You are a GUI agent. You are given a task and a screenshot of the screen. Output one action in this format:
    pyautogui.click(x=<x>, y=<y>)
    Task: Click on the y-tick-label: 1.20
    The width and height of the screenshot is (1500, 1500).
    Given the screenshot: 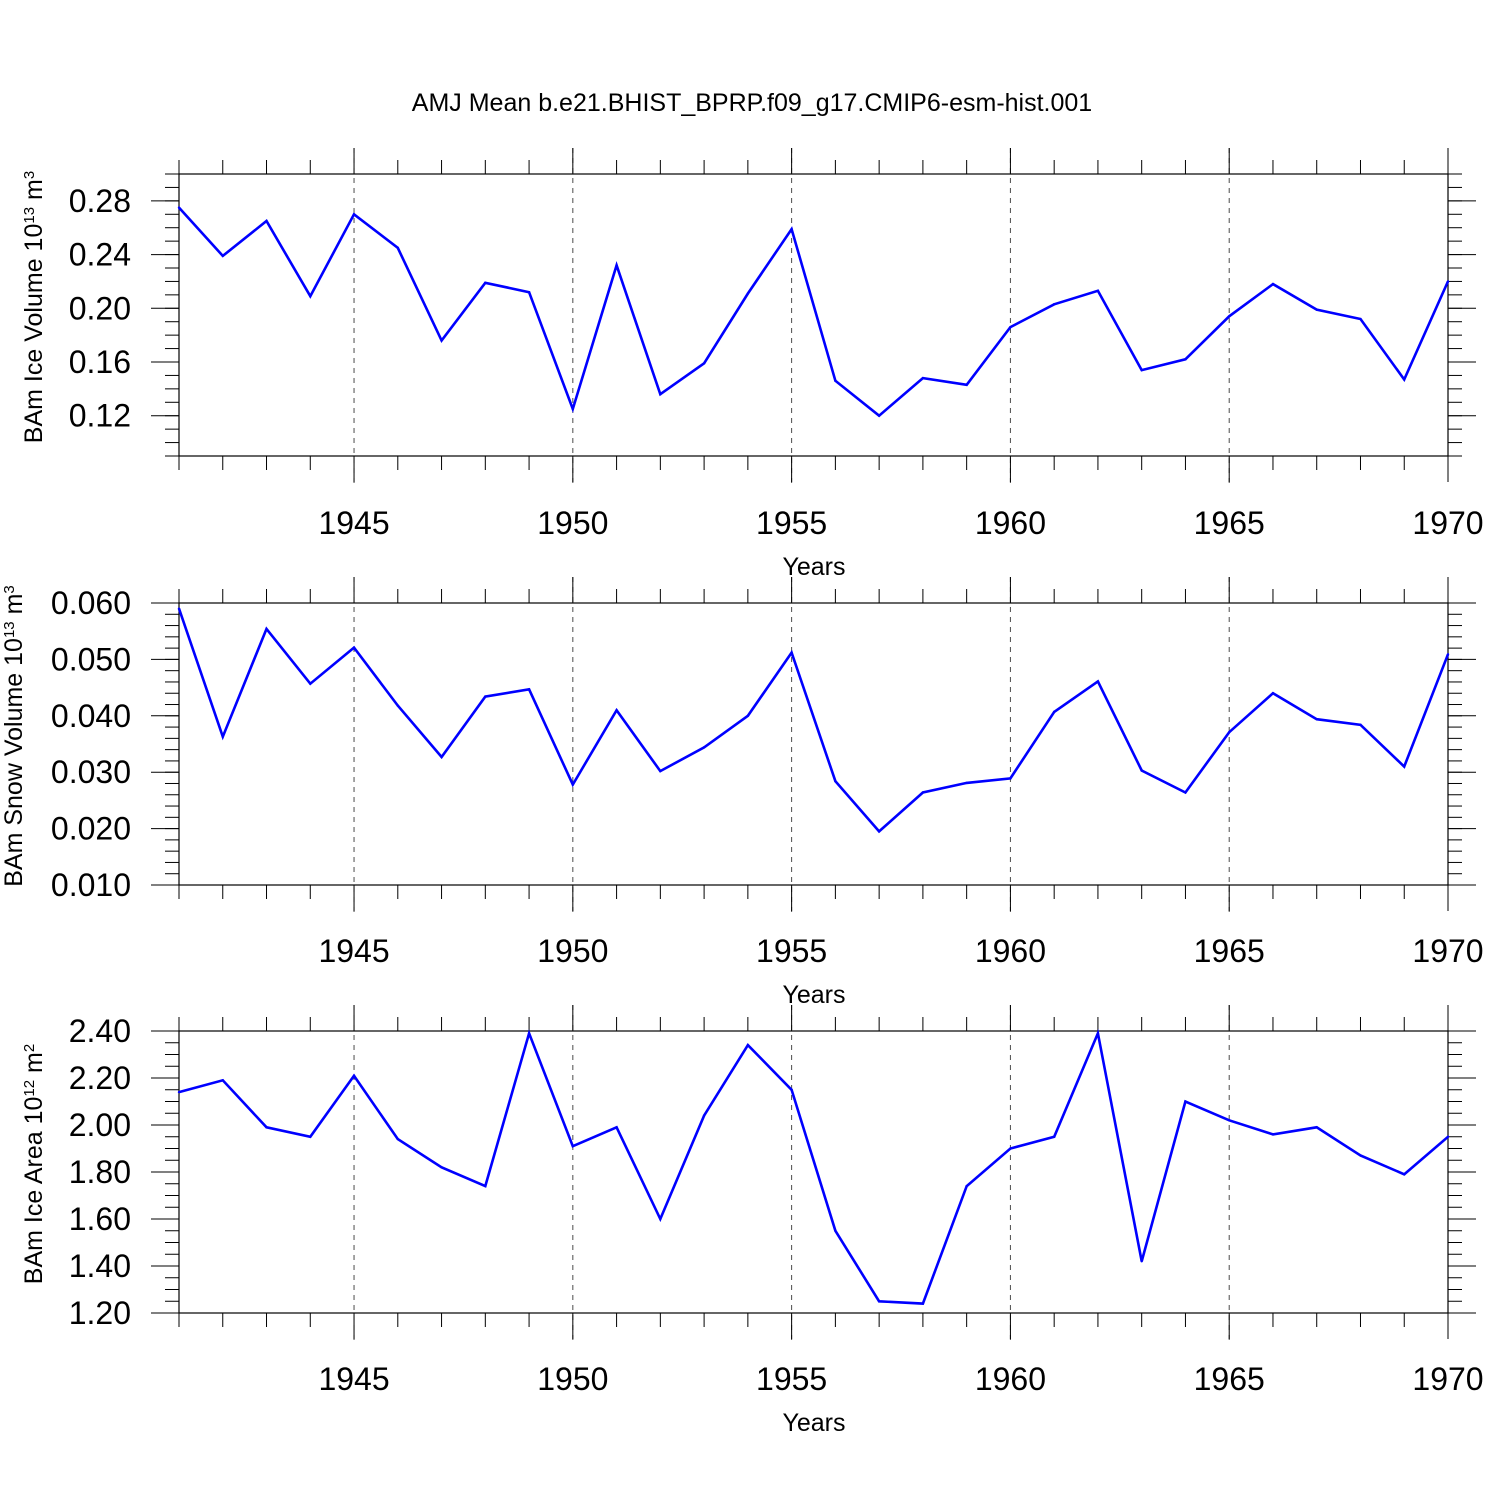 What is the action you would take?
    pyautogui.click(x=100, y=1313)
    